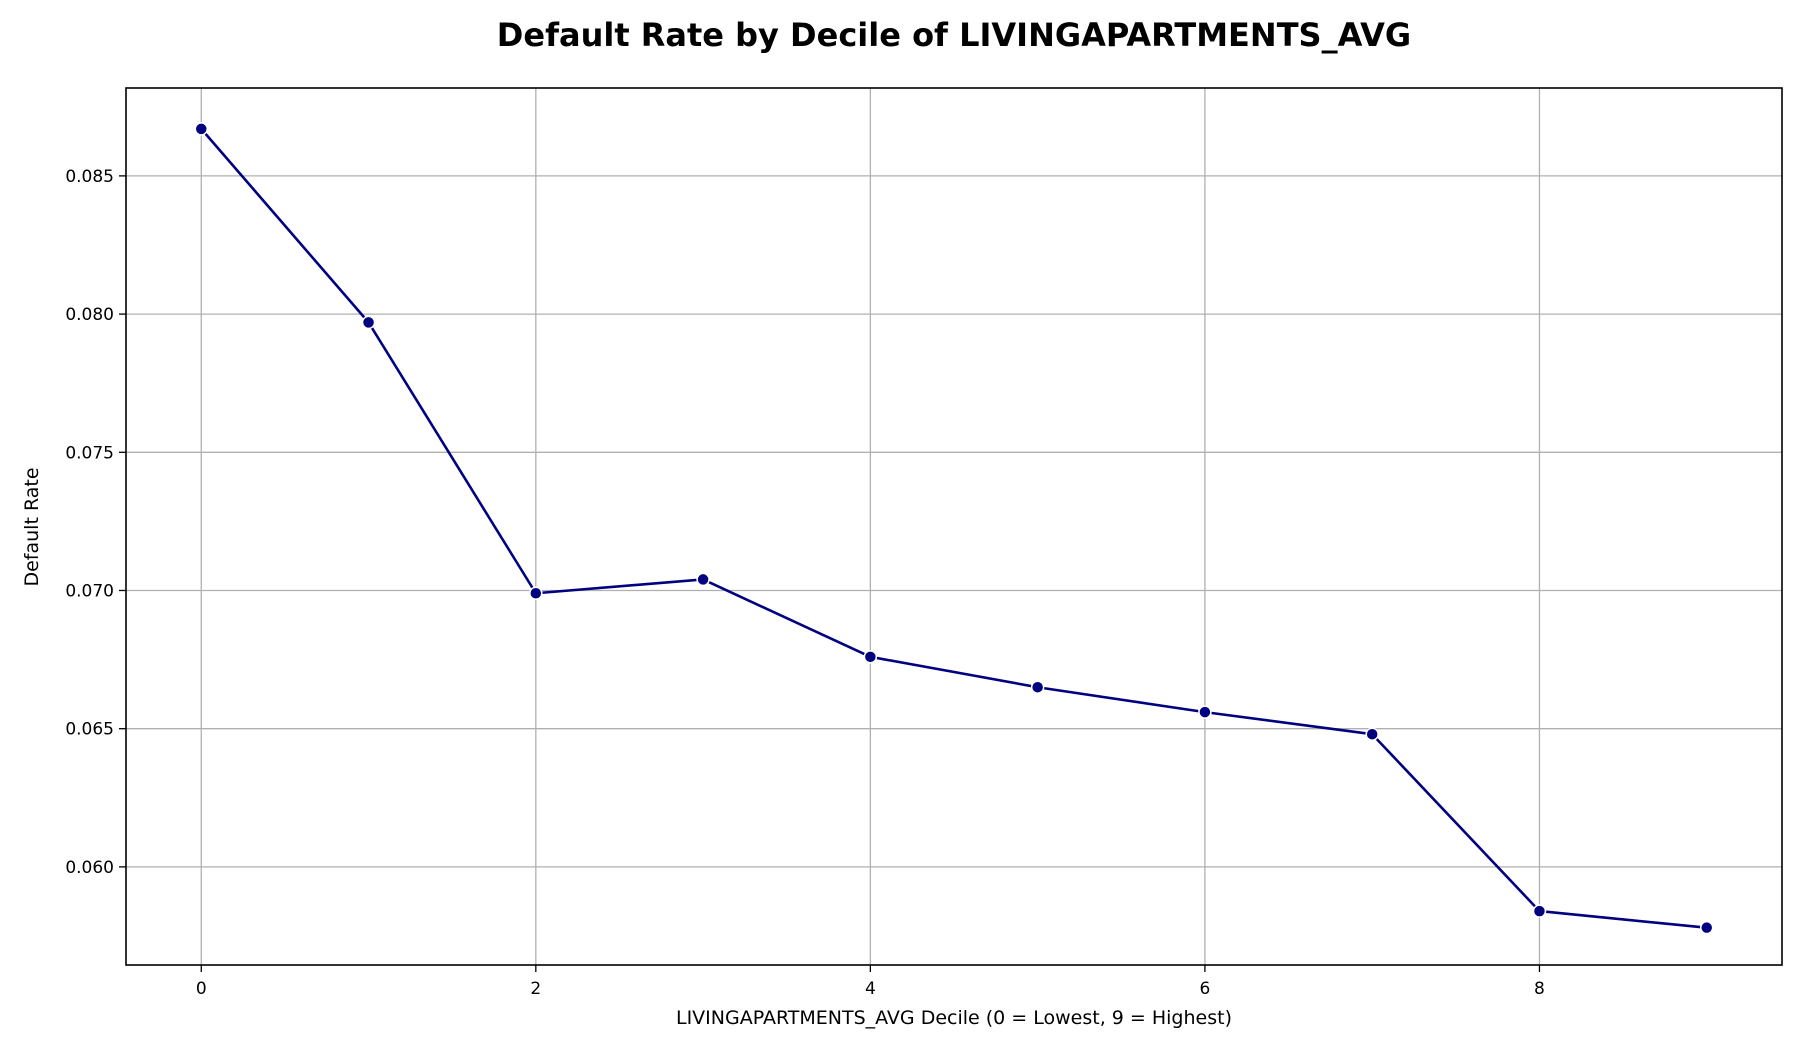 This screenshot has height=1050, width=1800. Describe the element at coordinates (89, 177) in the screenshot. I see `y-tick-label: 0.085` at that location.